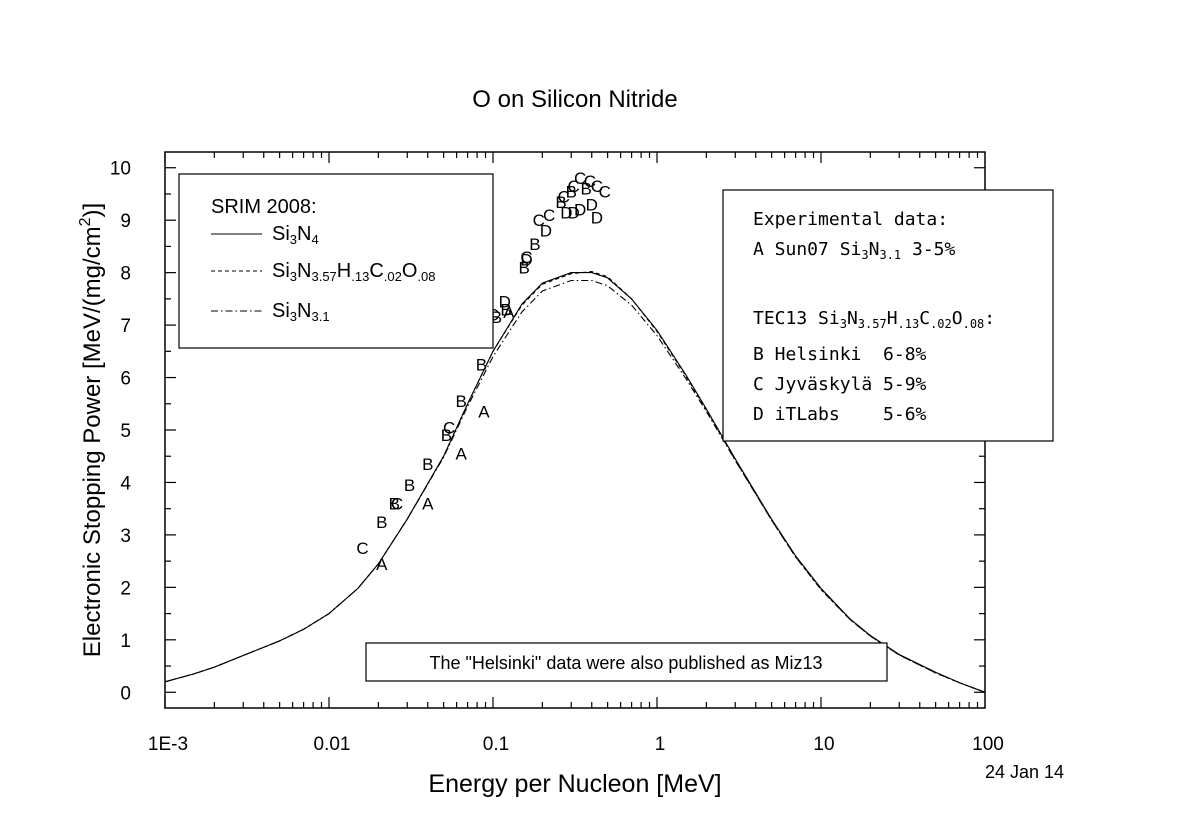 The image size is (1200, 838). What do you see at coordinates (125, 588) in the screenshot?
I see `y-tick-label: 2` at bounding box center [125, 588].